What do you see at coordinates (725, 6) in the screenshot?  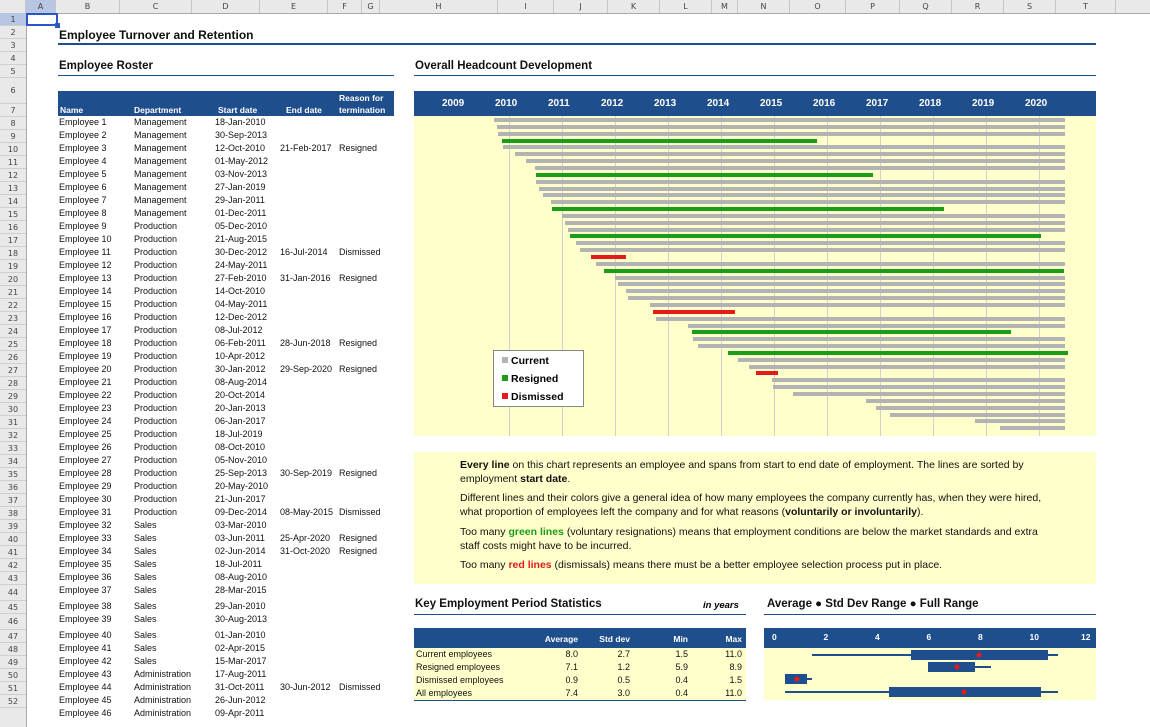 I see `column-header-M: M` at bounding box center [725, 6].